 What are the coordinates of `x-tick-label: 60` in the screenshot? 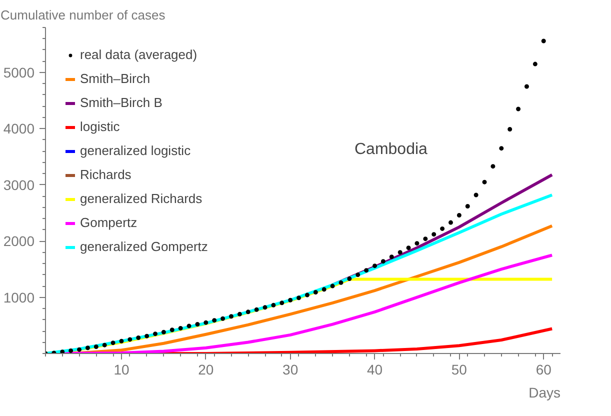 It's located at (544, 370).